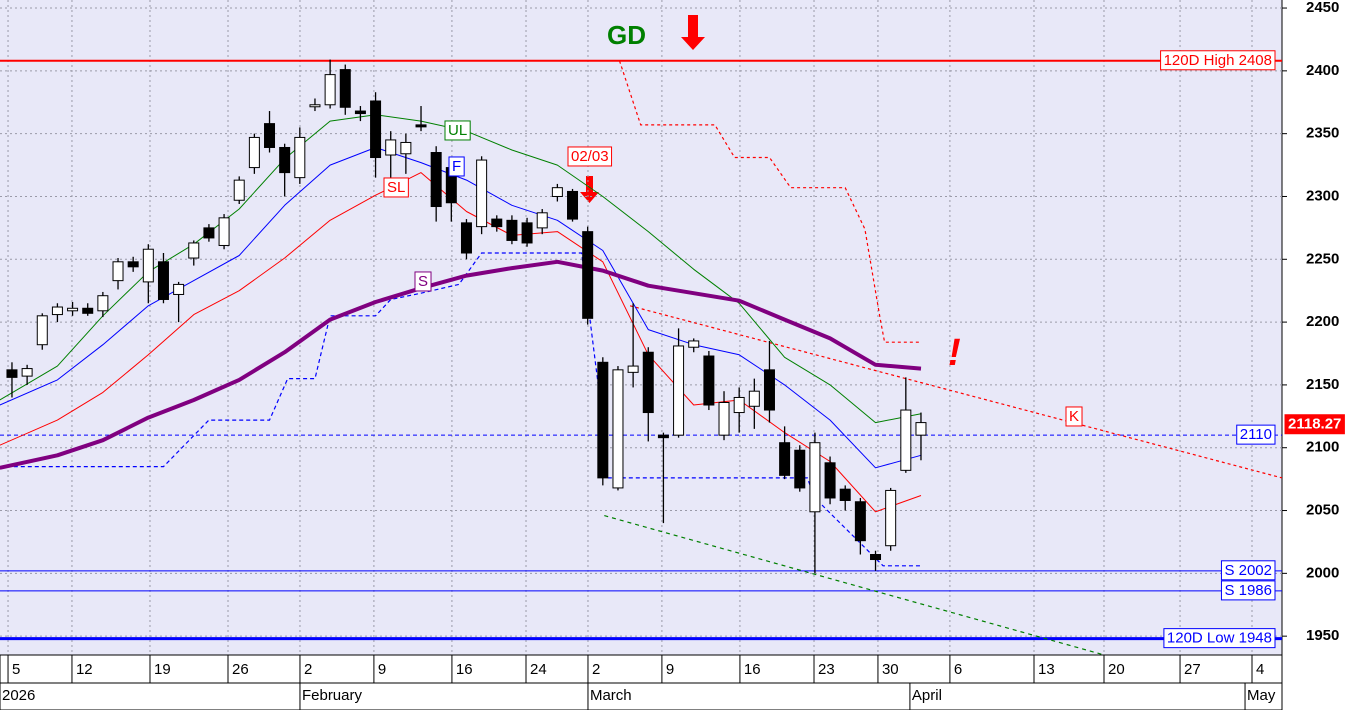 The height and width of the screenshot is (715, 1360). I want to click on y-tick-label: 2300, so click(1322, 195).